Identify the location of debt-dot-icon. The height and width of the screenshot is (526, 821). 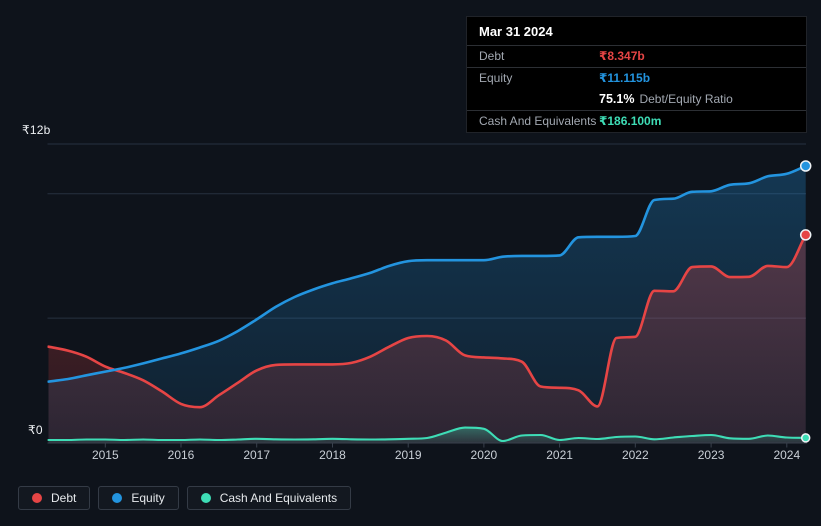
(37, 498).